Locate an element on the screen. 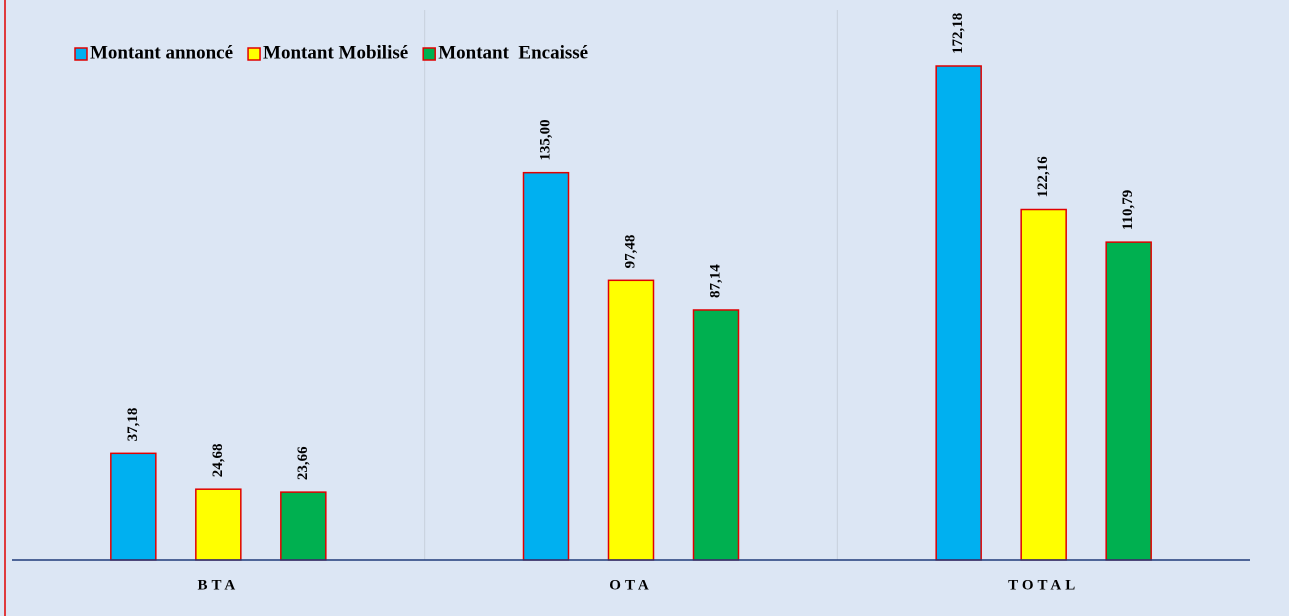 The image size is (1289, 616). data-label: 37,18 is located at coordinates (133, 425).